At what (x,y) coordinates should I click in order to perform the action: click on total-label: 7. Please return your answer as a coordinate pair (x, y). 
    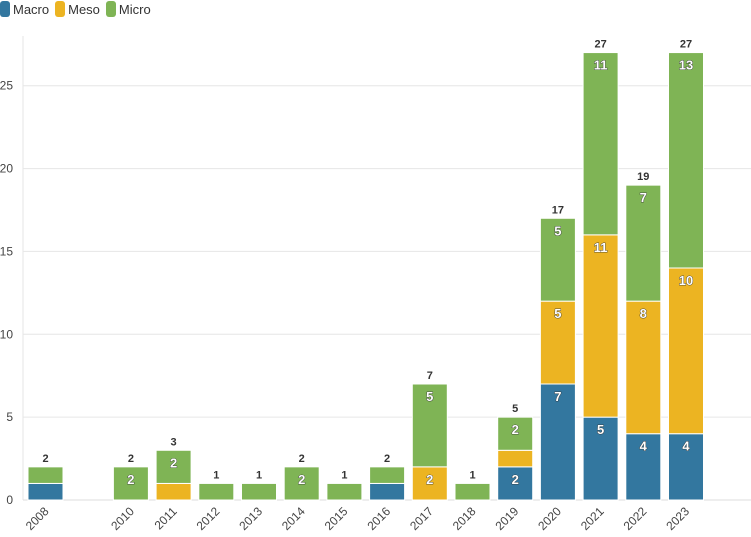
    Looking at the image, I should click on (430, 376).